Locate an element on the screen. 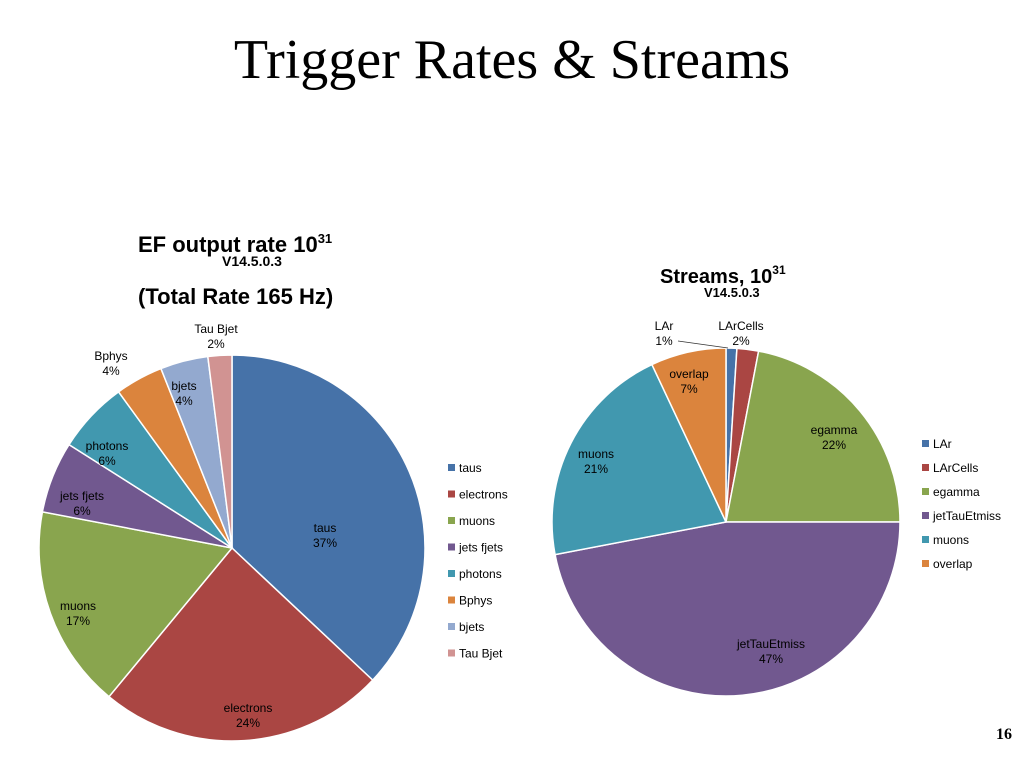  ef-legend-swatch-tau-bjet is located at coordinates (451, 653).